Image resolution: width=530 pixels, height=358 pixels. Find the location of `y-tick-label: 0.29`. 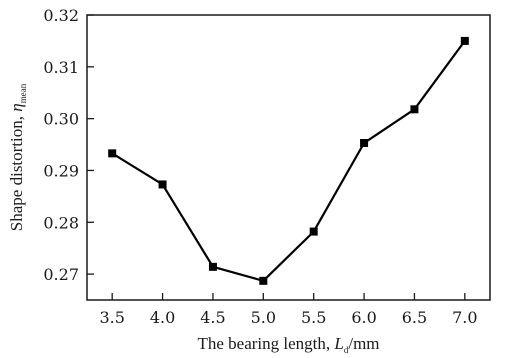

y-tick-label: 0.29 is located at coordinates (61, 170).